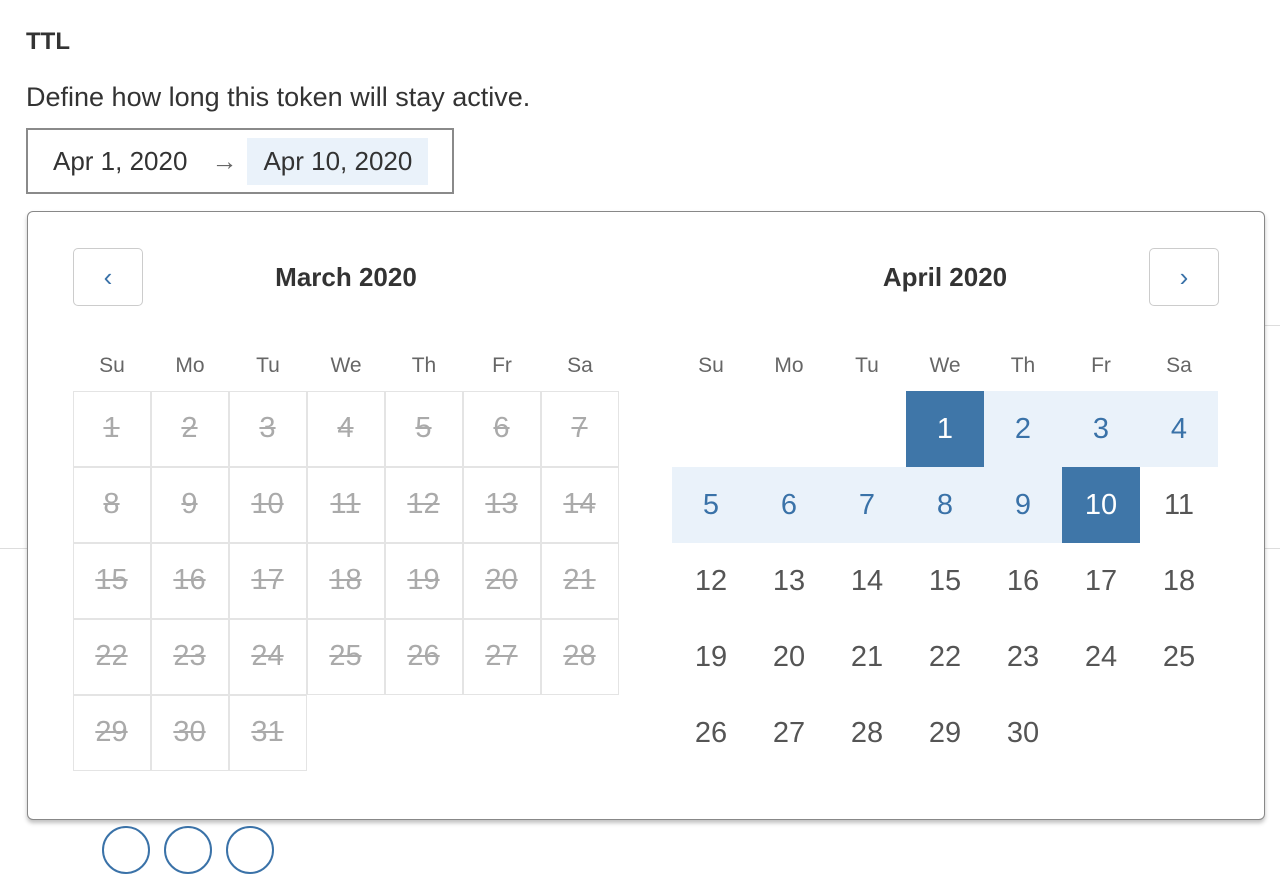 This screenshot has width=1280, height=874. What do you see at coordinates (267, 732) in the screenshot?
I see `day-cell: 31` at bounding box center [267, 732].